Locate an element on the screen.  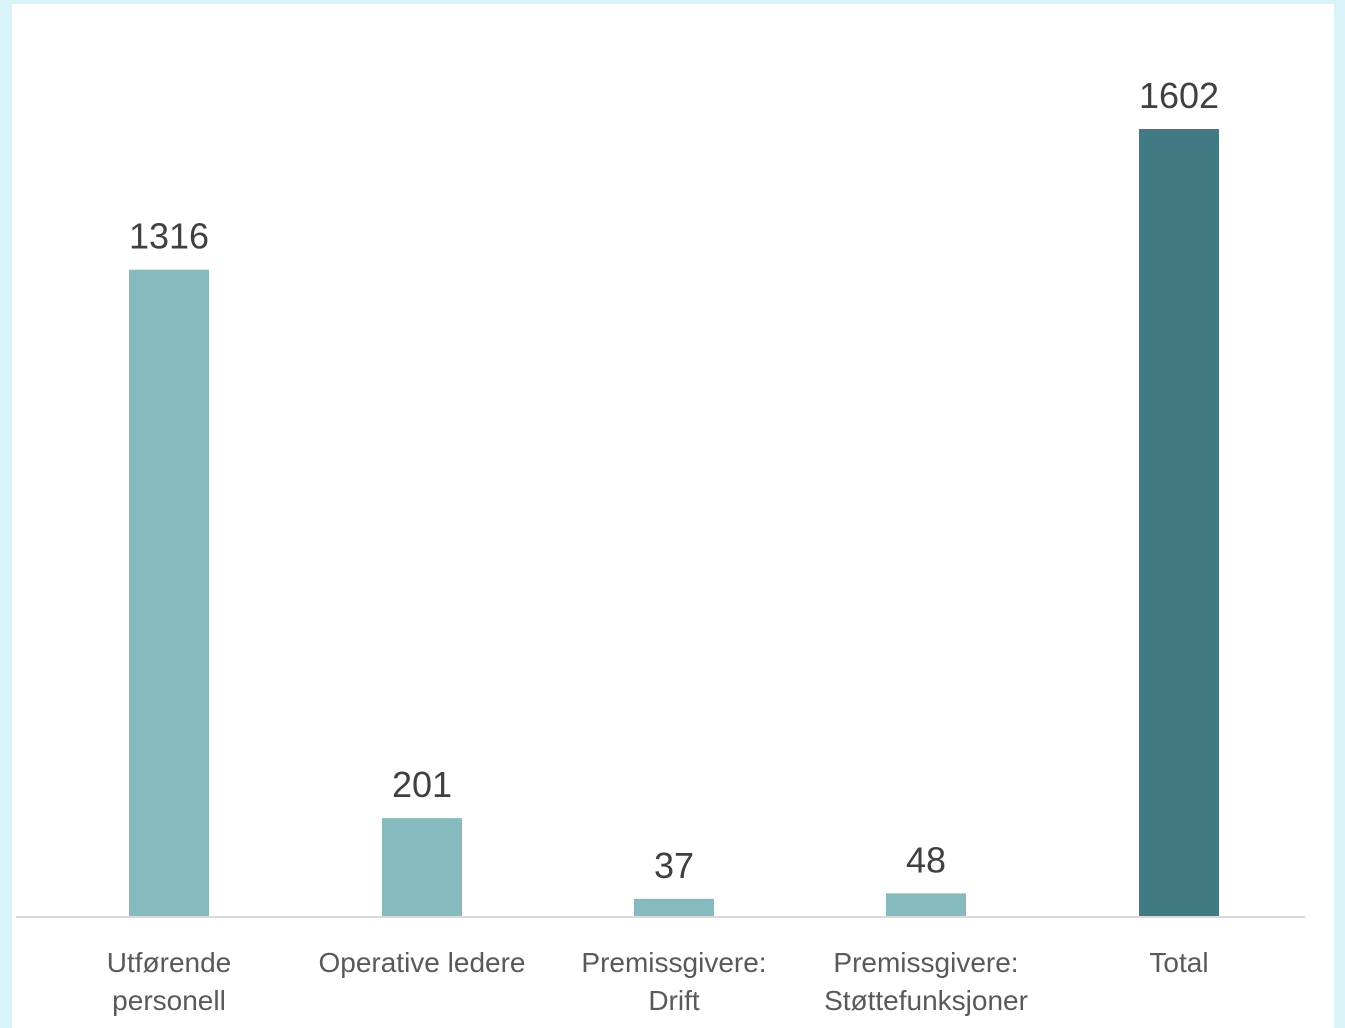
value-label-4: 1602 is located at coordinates (1179, 95).